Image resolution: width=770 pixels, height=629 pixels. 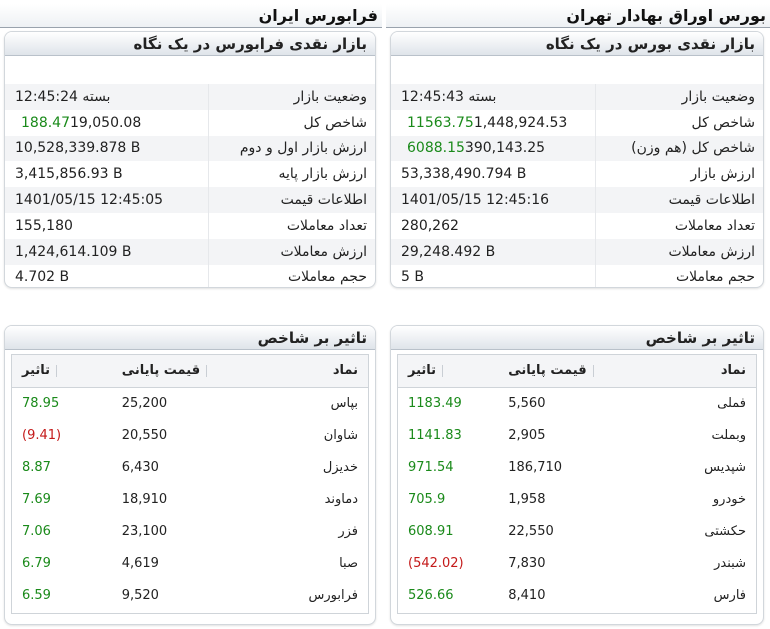 What do you see at coordinates (190, 338) in the screenshot?
I see `farabourse-impact-title: تاثیر بر شاخص` at bounding box center [190, 338].